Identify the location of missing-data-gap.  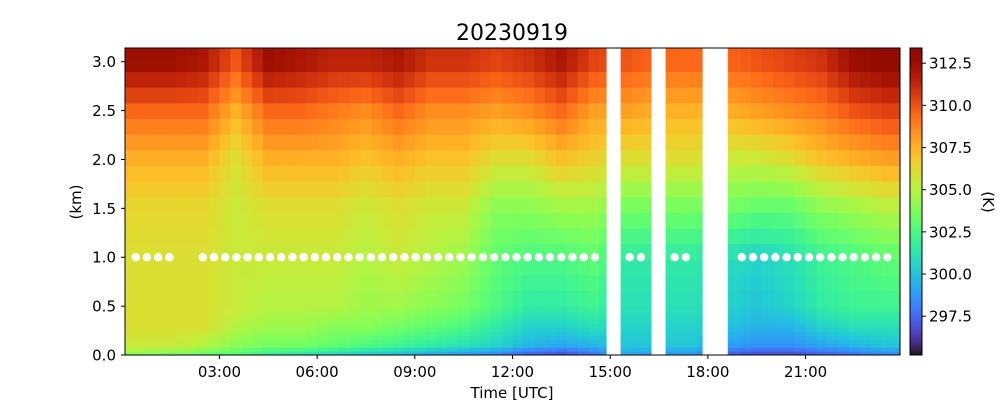
(613, 201).